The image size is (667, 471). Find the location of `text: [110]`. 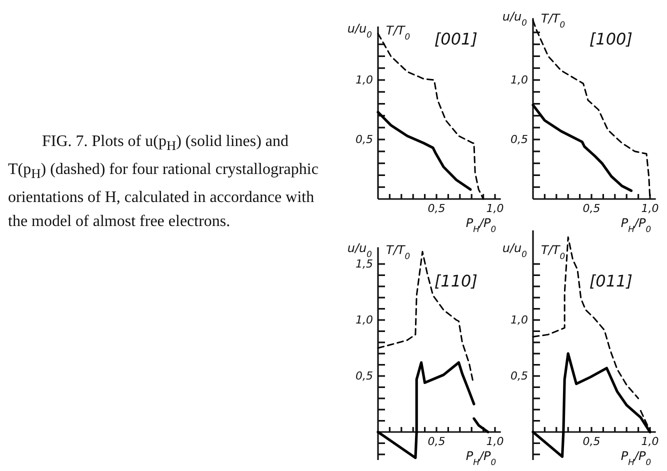

text: [110] is located at coordinates (456, 280).